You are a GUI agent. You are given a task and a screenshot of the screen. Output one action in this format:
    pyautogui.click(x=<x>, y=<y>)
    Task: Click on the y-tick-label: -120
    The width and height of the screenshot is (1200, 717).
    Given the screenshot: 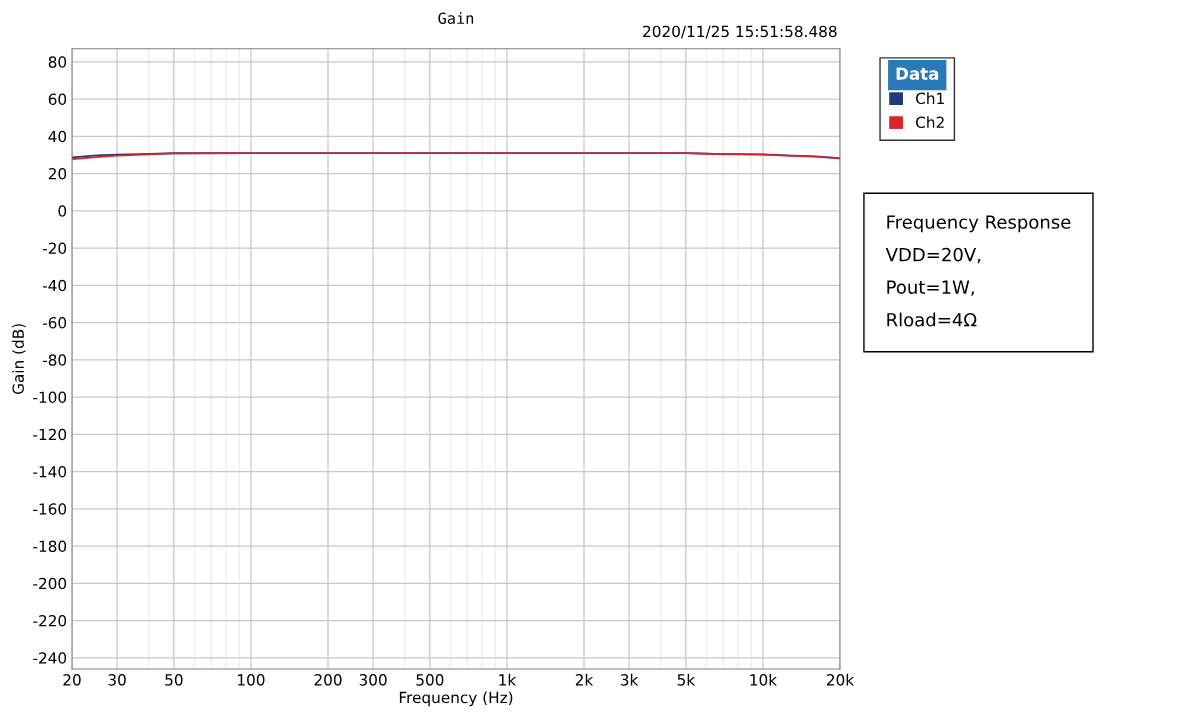 What is the action you would take?
    pyautogui.click(x=50, y=434)
    